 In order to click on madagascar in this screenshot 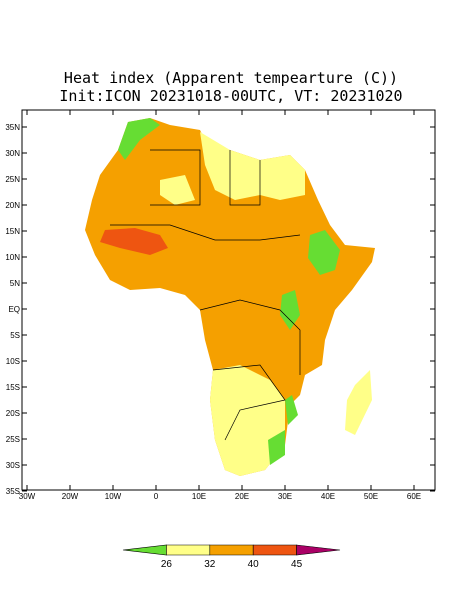, I will do `click(358, 402)`.